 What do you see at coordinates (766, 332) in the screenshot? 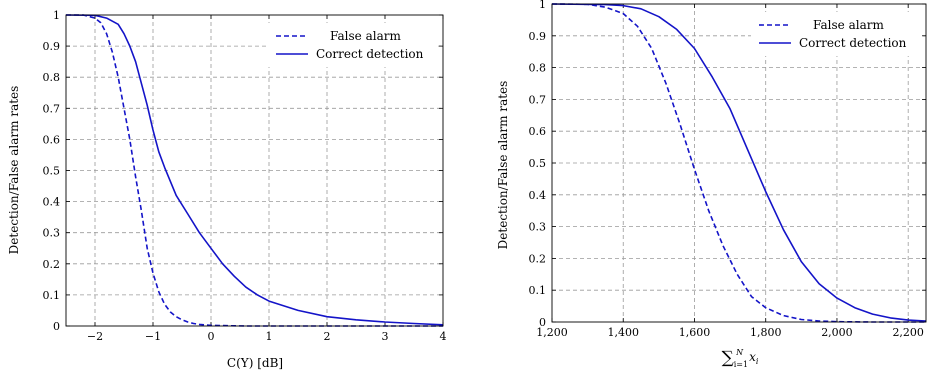
I see `x-tick-label: 1,800` at bounding box center [766, 332].